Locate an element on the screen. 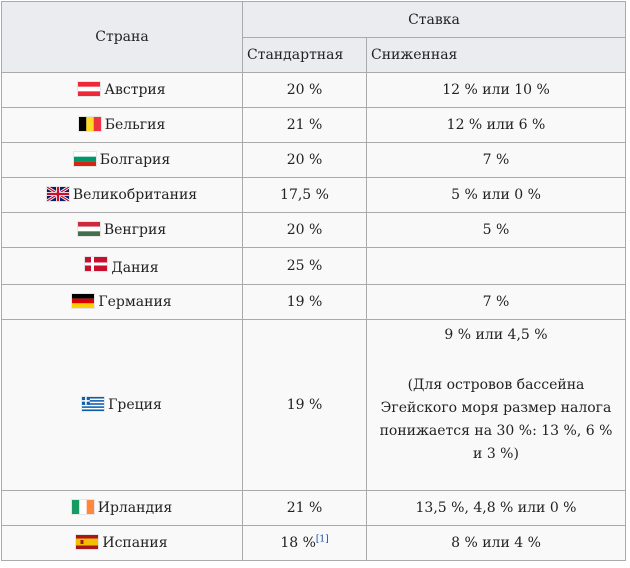 The width and height of the screenshot is (630, 568). country-name: Греция is located at coordinates (135, 405).